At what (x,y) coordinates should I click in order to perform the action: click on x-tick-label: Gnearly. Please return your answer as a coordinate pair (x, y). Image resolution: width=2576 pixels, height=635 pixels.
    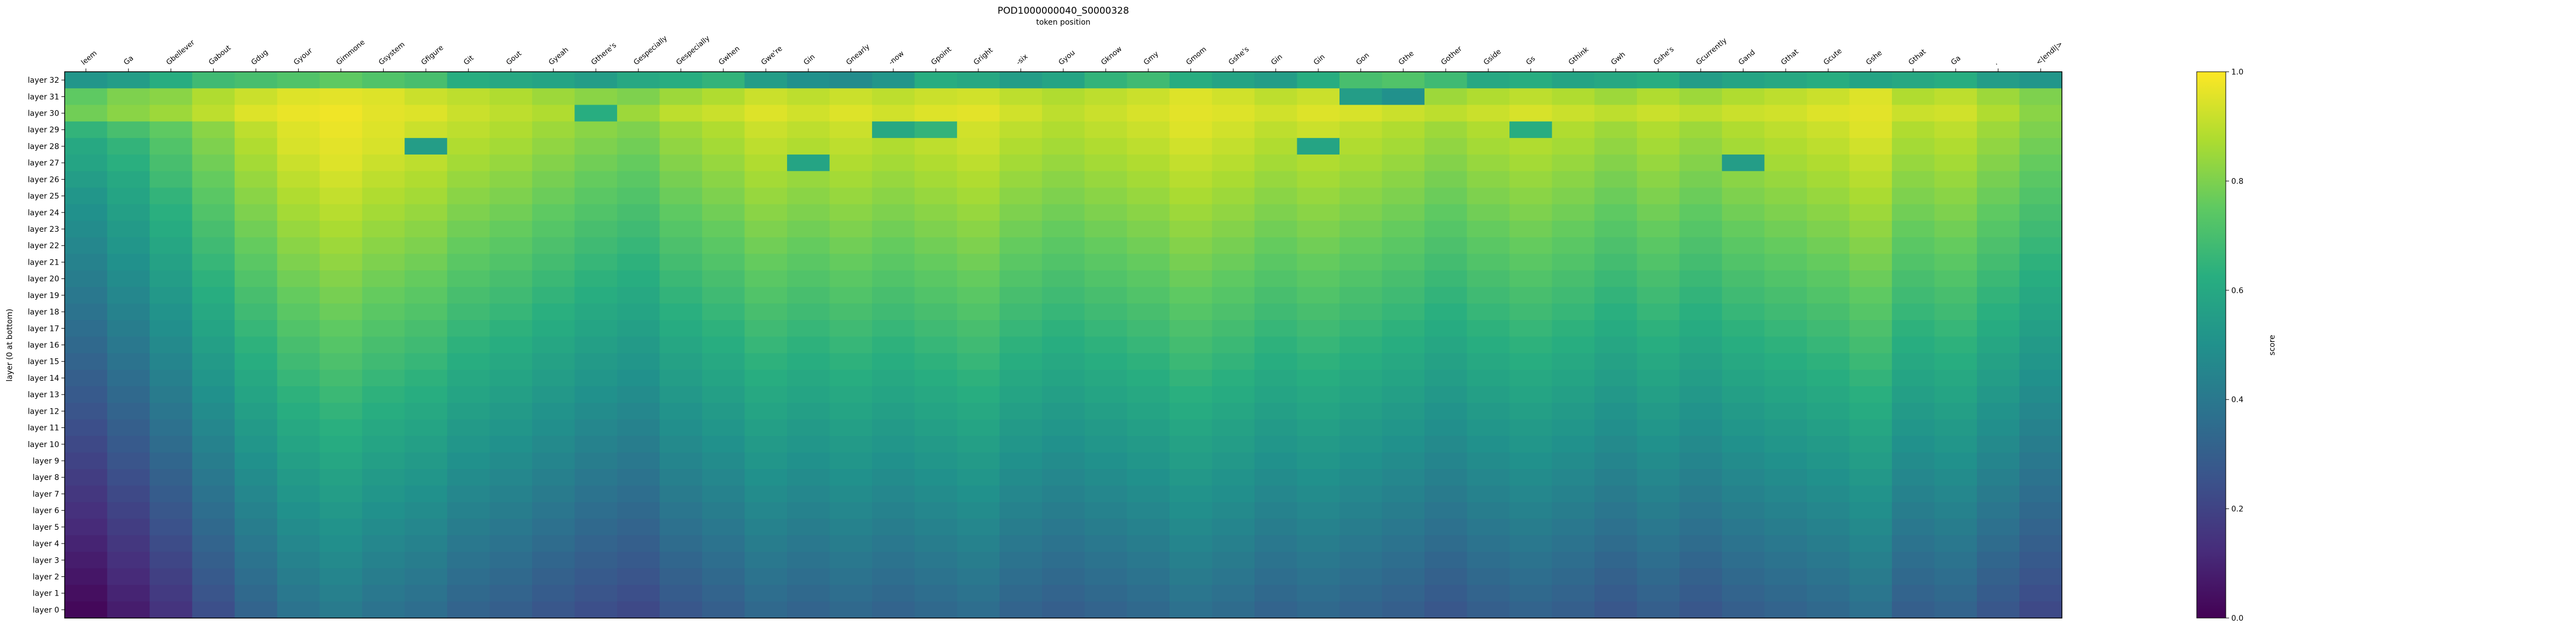
    Looking at the image, I should click on (858, 55).